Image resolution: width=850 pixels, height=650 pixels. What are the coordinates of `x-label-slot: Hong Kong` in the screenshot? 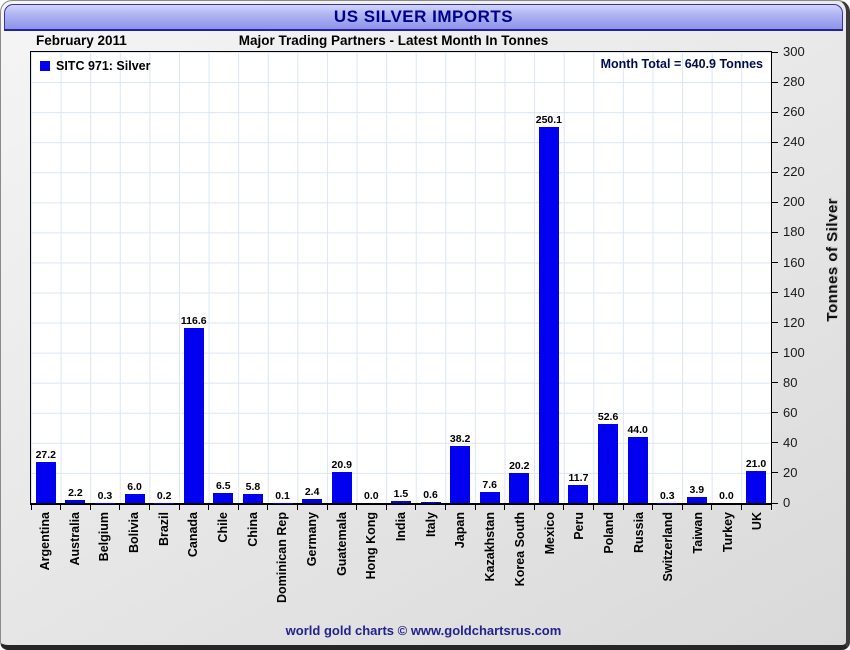 It's located at (372, 568).